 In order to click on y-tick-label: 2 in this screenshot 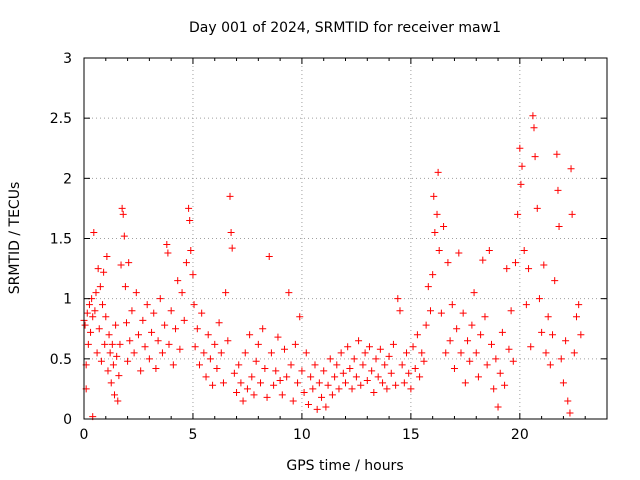, I will do `click(67, 179)`.